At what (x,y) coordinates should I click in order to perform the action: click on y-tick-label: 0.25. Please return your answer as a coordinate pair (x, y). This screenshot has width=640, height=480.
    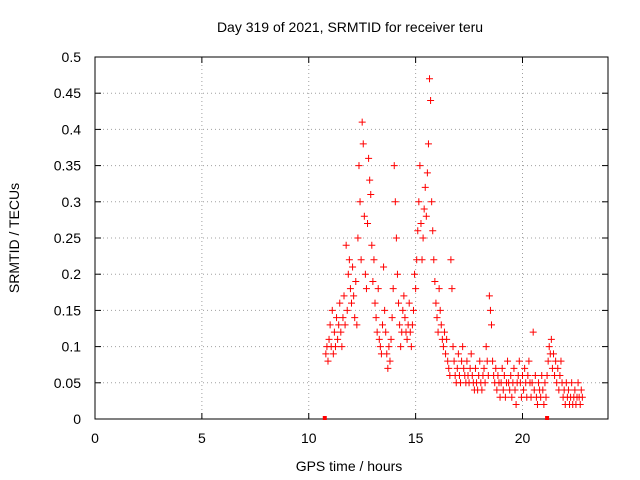
    Looking at the image, I should click on (67, 238).